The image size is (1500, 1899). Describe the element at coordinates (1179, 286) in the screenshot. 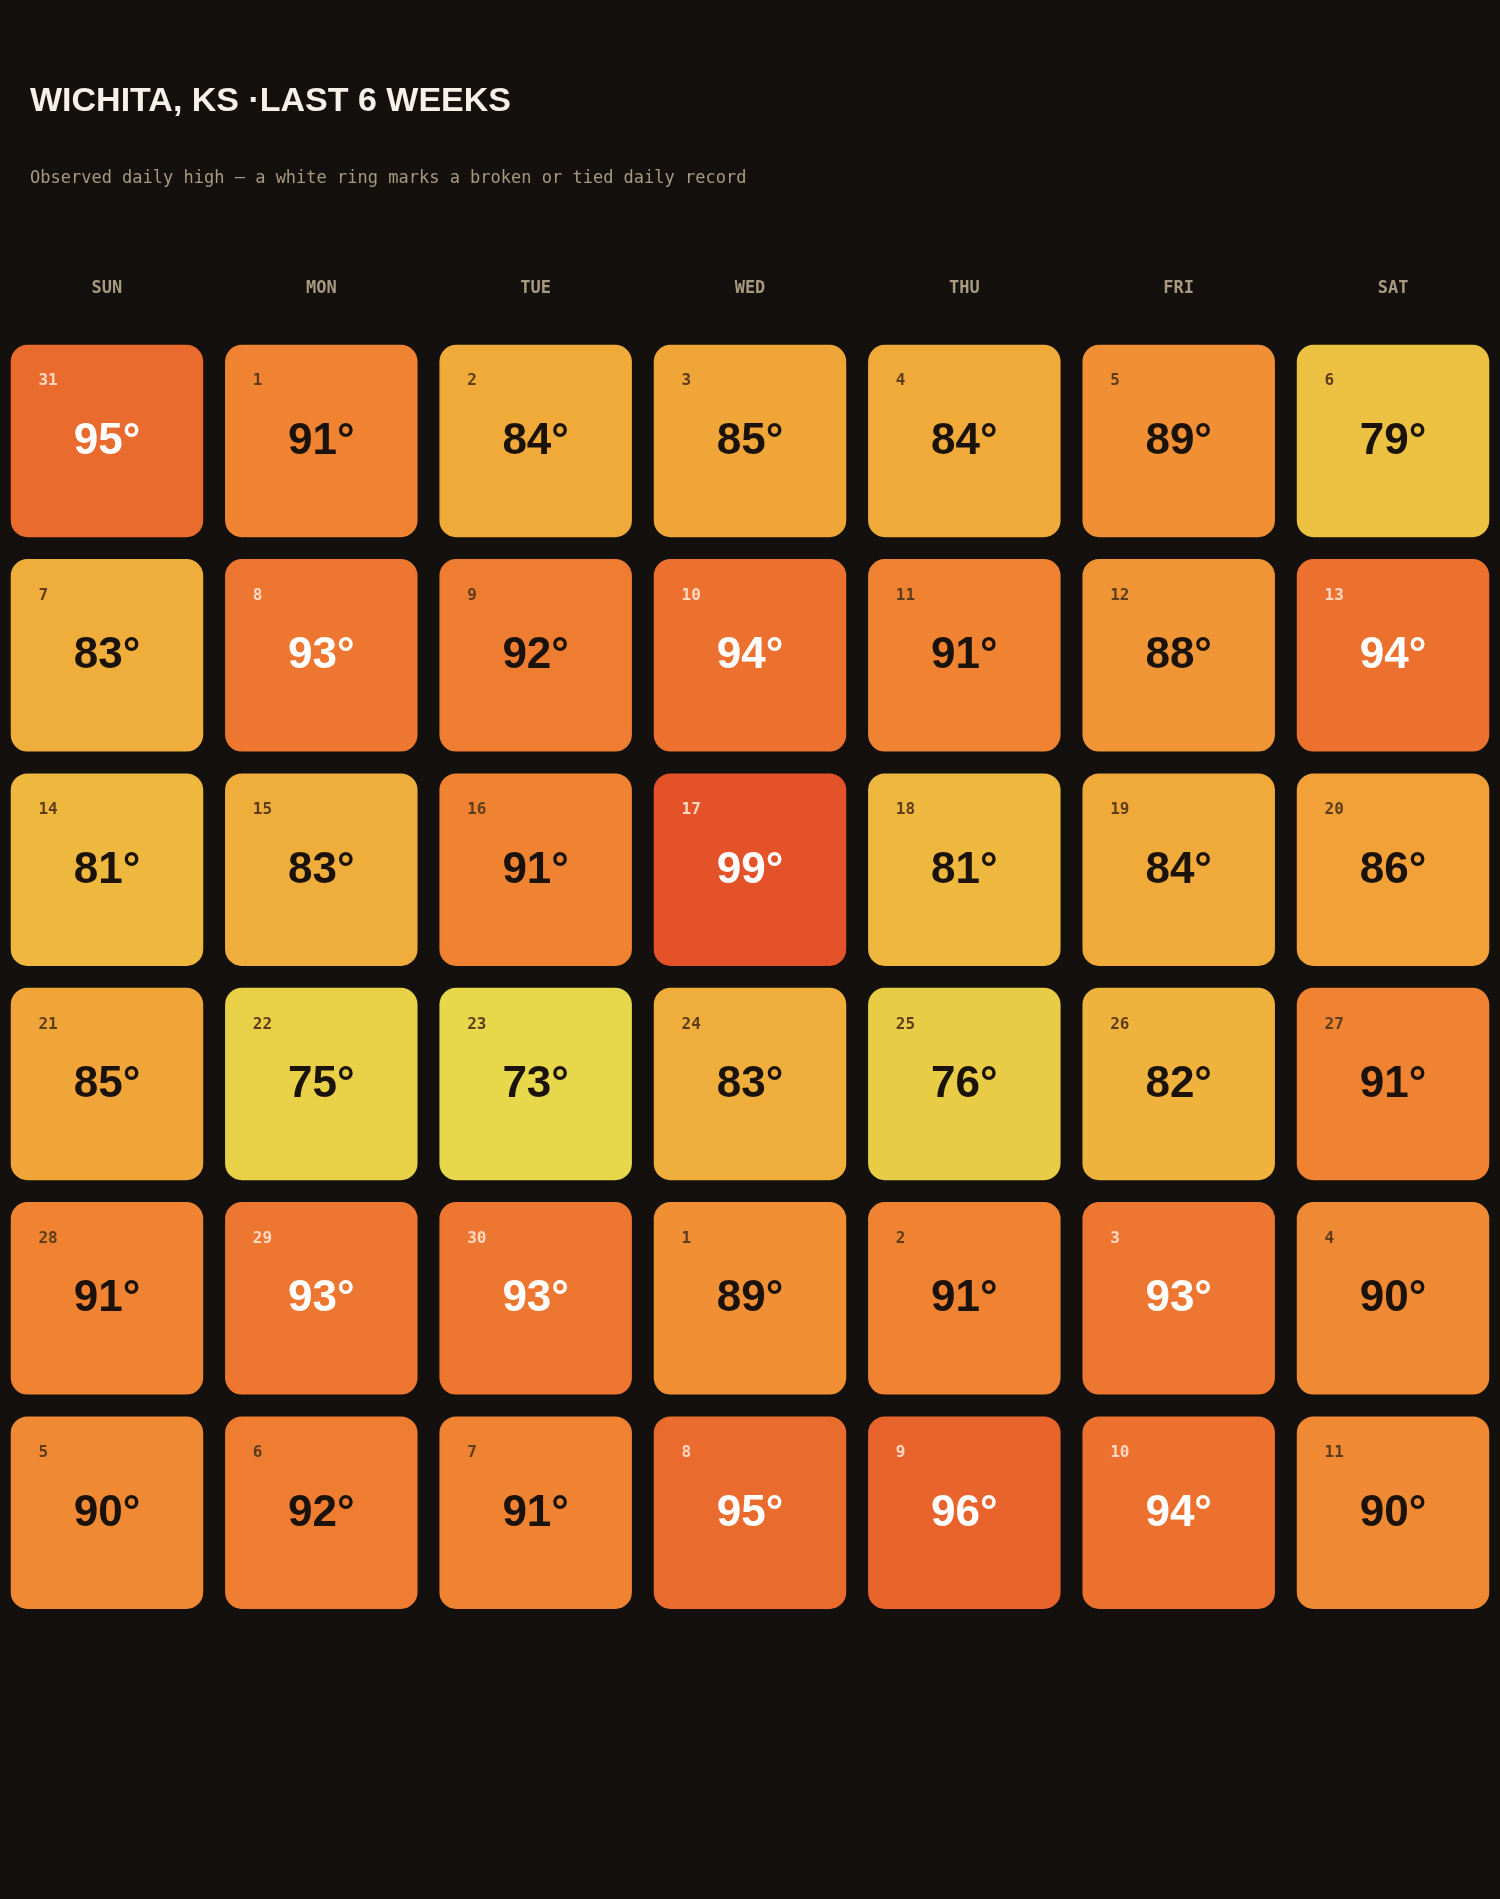

I see `x-tick-label: FRI` at that location.